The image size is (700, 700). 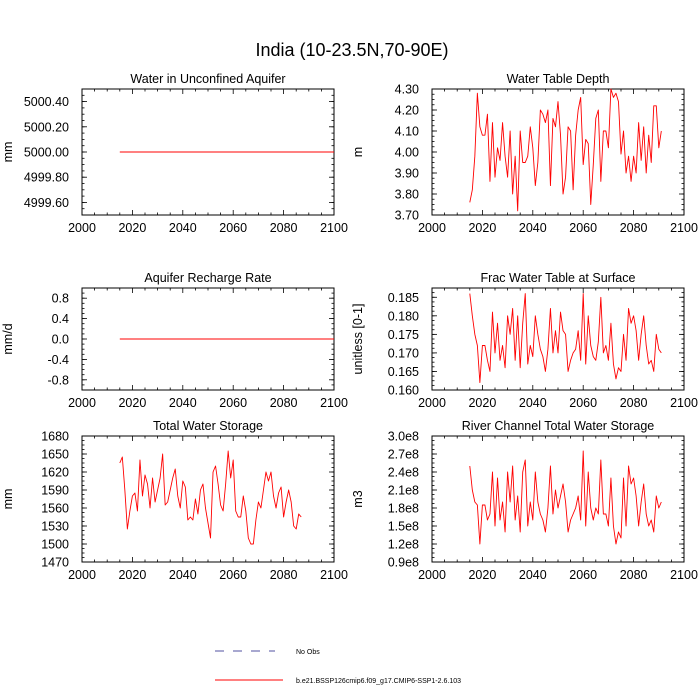 What do you see at coordinates (55, 491) in the screenshot?
I see `y-tick-label: 1590` at bounding box center [55, 491].